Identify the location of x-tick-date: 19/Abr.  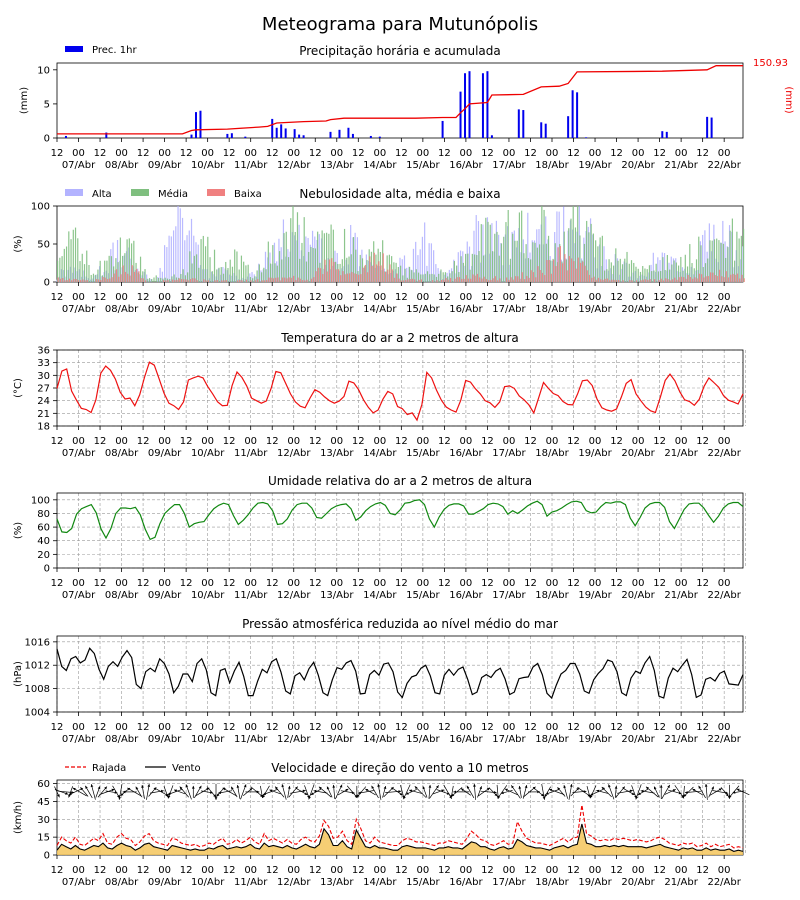
(595, 595).